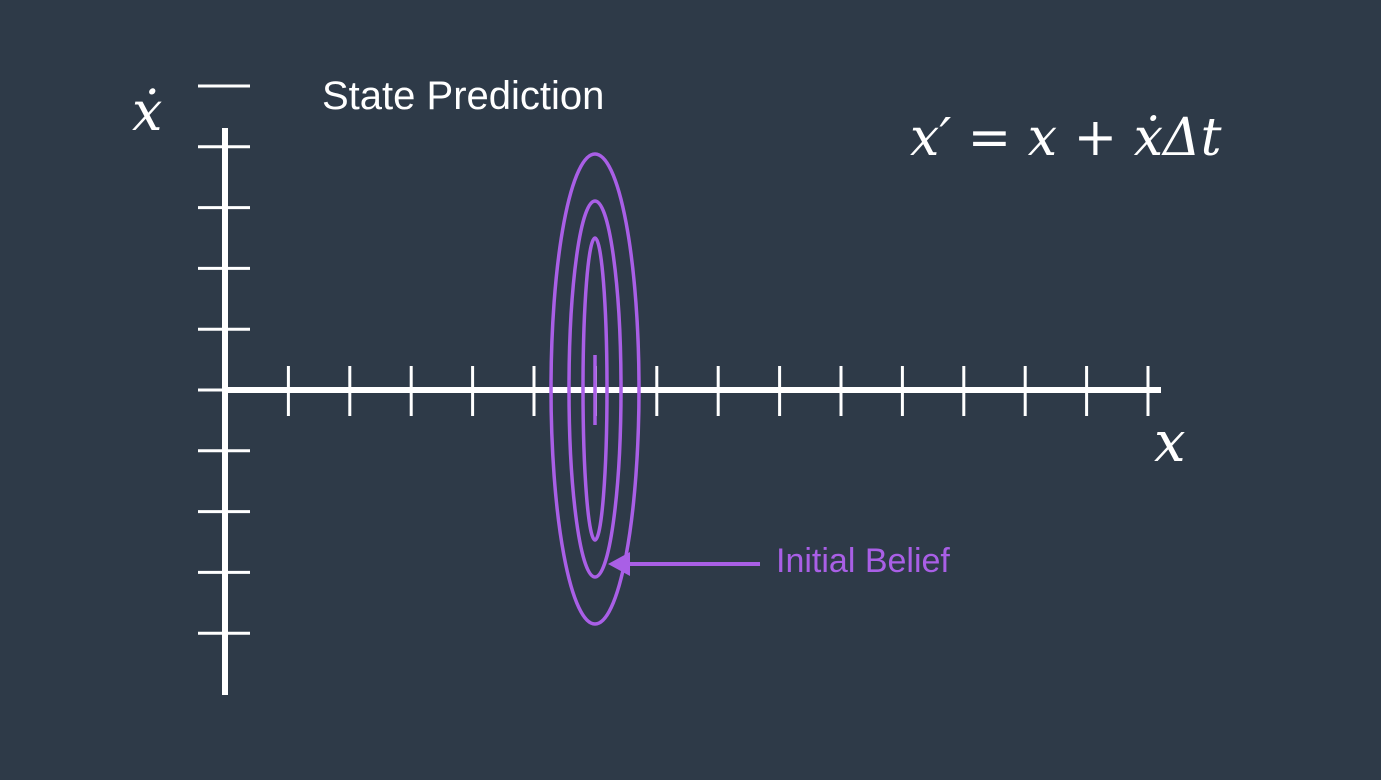  What do you see at coordinates (1066, 138) in the screenshot?
I see `state-prediction-equation: x′ = x + ẋΔt` at bounding box center [1066, 138].